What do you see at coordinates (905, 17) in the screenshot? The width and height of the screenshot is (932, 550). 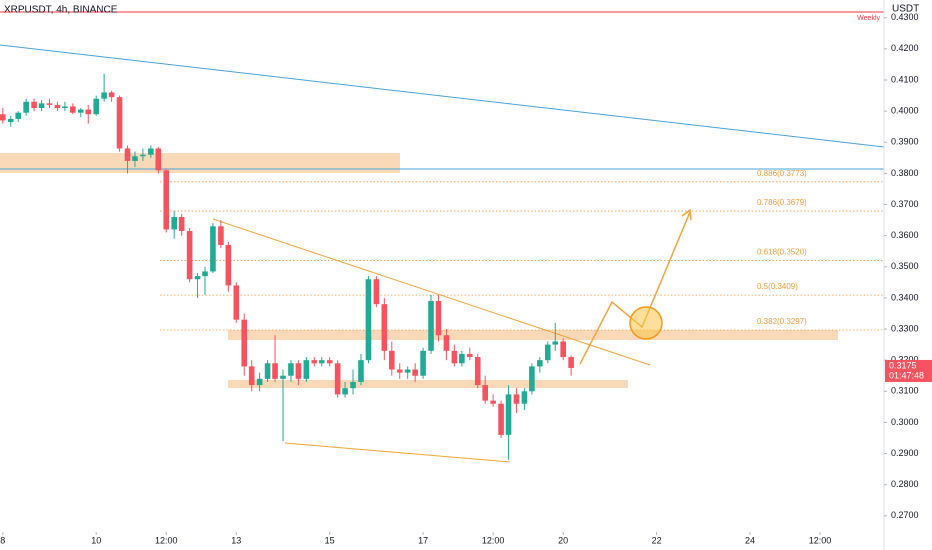 I see `y-tick-label: 0.4300` at bounding box center [905, 17].